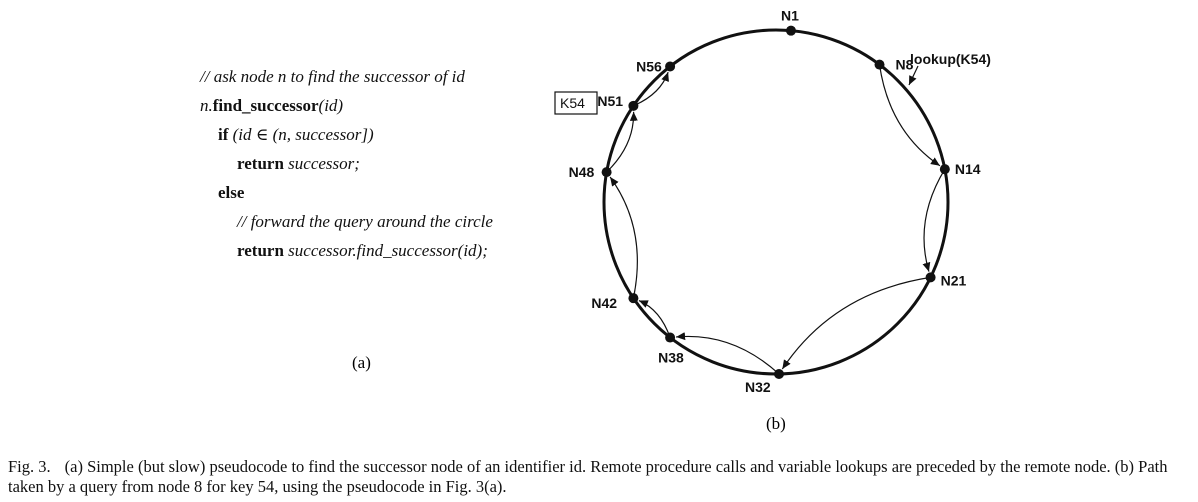 This screenshot has width=1198, height=502. Describe the element at coordinates (623, 237) in the screenshot. I see `query-hop-n42-n48` at that location.